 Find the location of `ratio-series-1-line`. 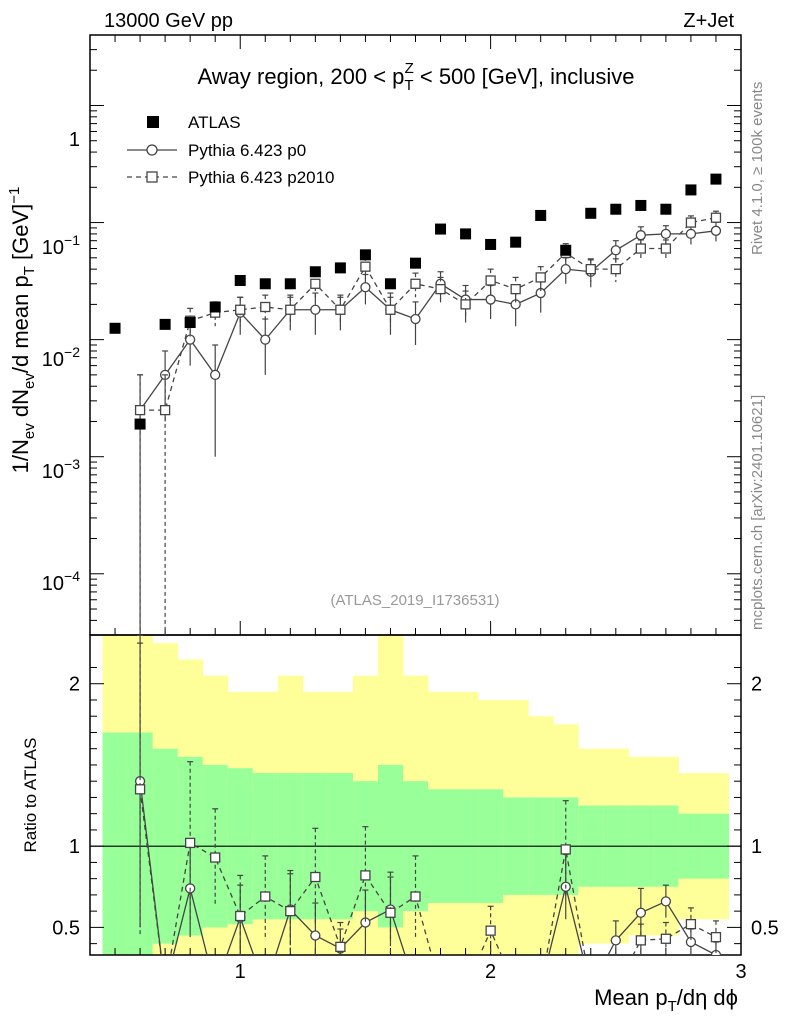

ratio-series-1-line is located at coordinates (428, 868).